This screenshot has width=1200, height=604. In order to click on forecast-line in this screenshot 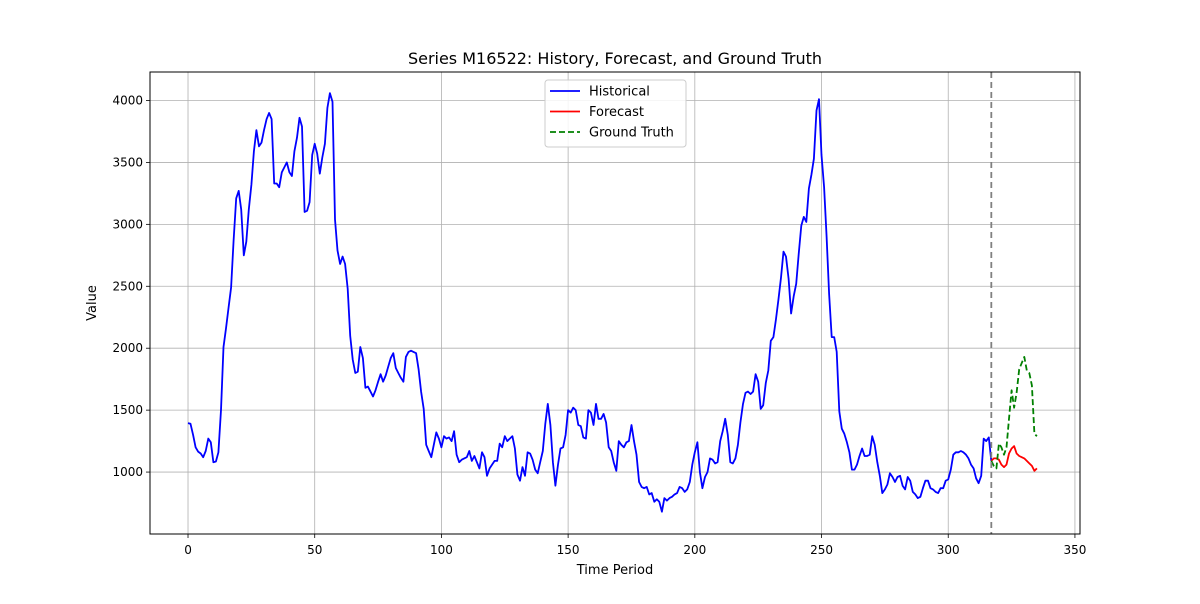, I will do `click(1014, 458)`.